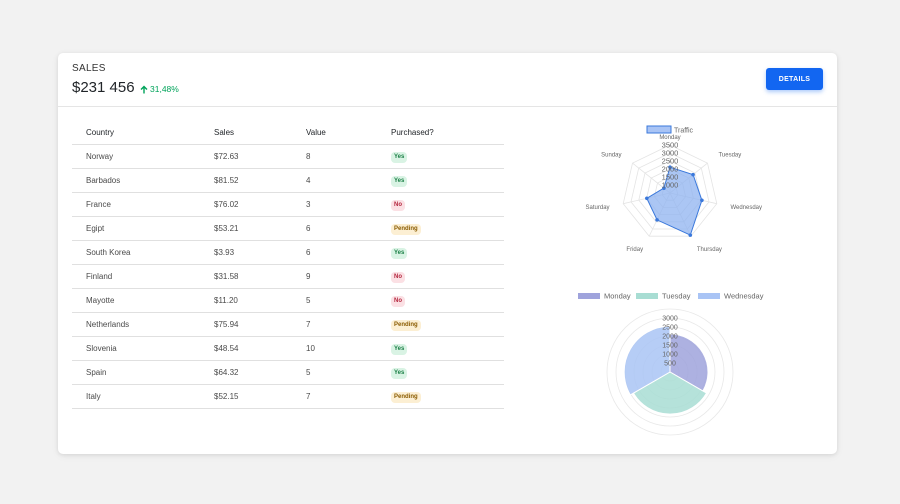  What do you see at coordinates (246, 324) in the screenshot?
I see `sales-cell: $75.94` at bounding box center [246, 324].